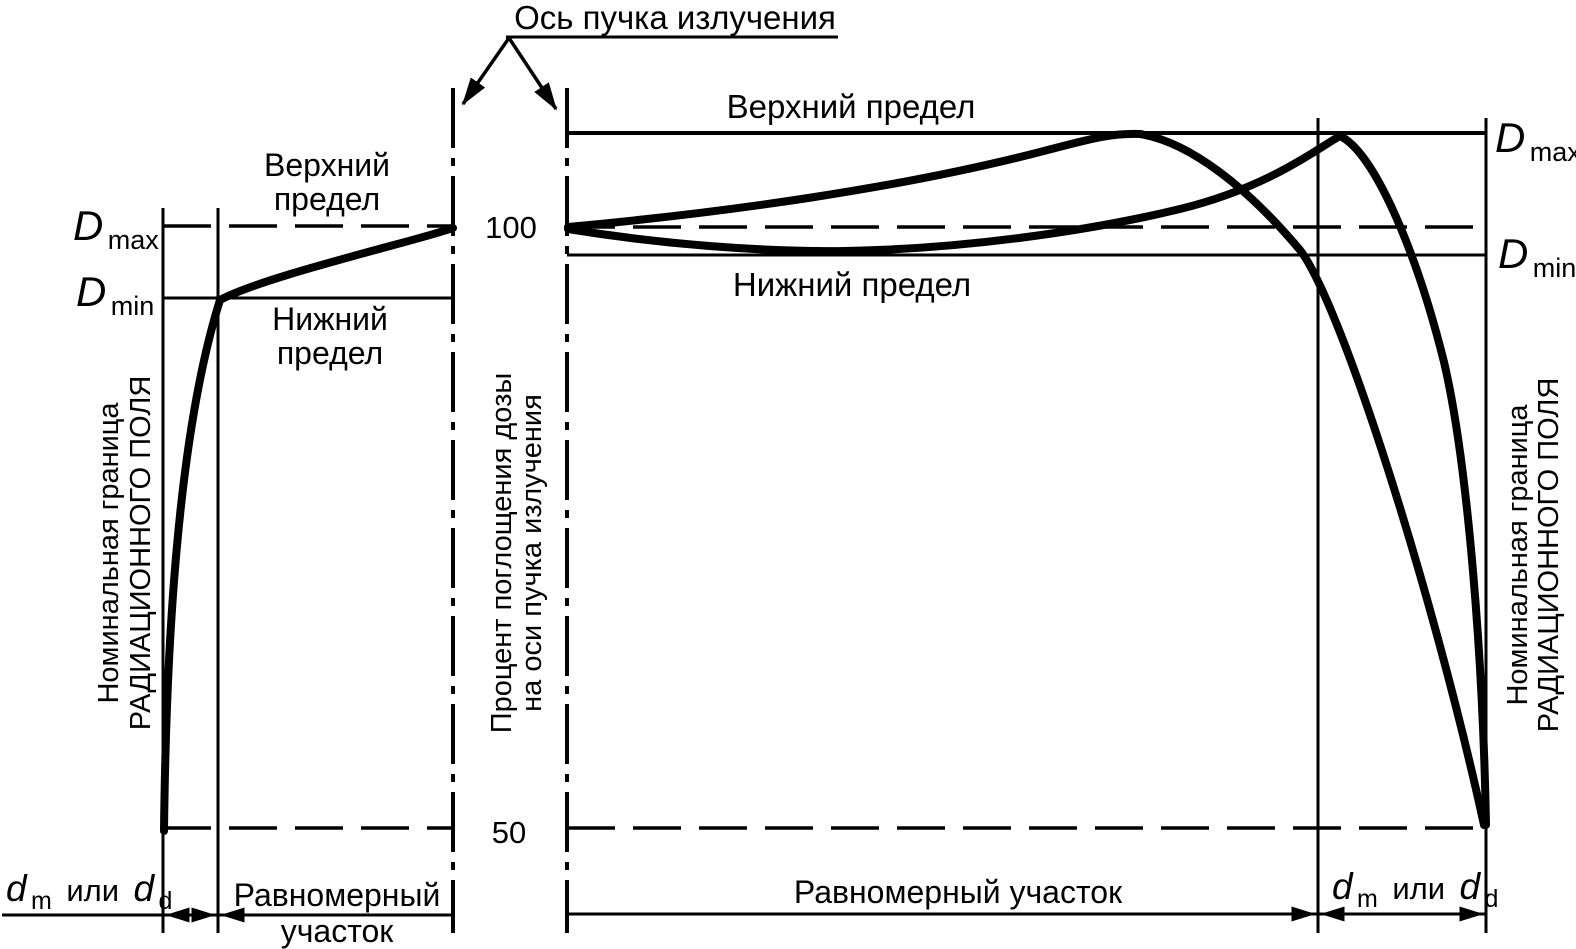 The image size is (1576, 949). Describe the element at coordinates (532, 74) in the screenshot. I see `beam-axis-pointer-right-arrow-icon` at that location.